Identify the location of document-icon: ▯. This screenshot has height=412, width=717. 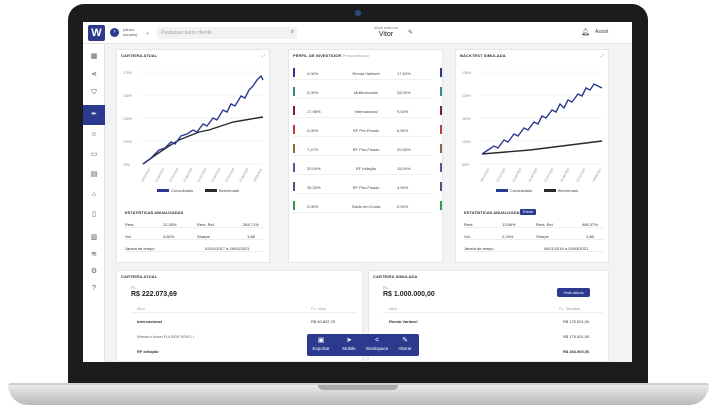
(94, 214).